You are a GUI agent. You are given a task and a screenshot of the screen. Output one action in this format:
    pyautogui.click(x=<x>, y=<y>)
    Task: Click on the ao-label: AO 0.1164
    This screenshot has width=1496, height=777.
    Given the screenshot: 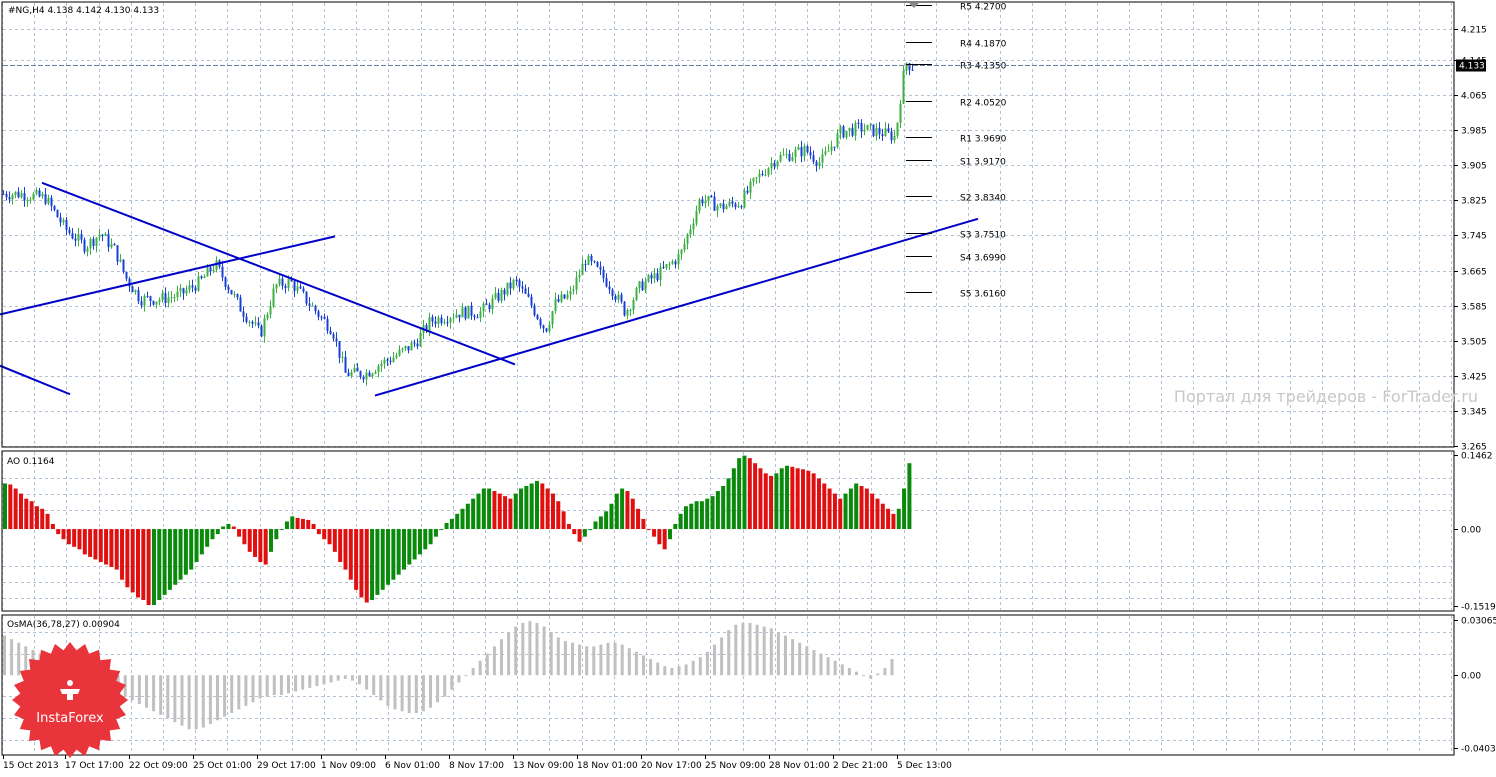 What is the action you would take?
    pyautogui.click(x=31, y=462)
    